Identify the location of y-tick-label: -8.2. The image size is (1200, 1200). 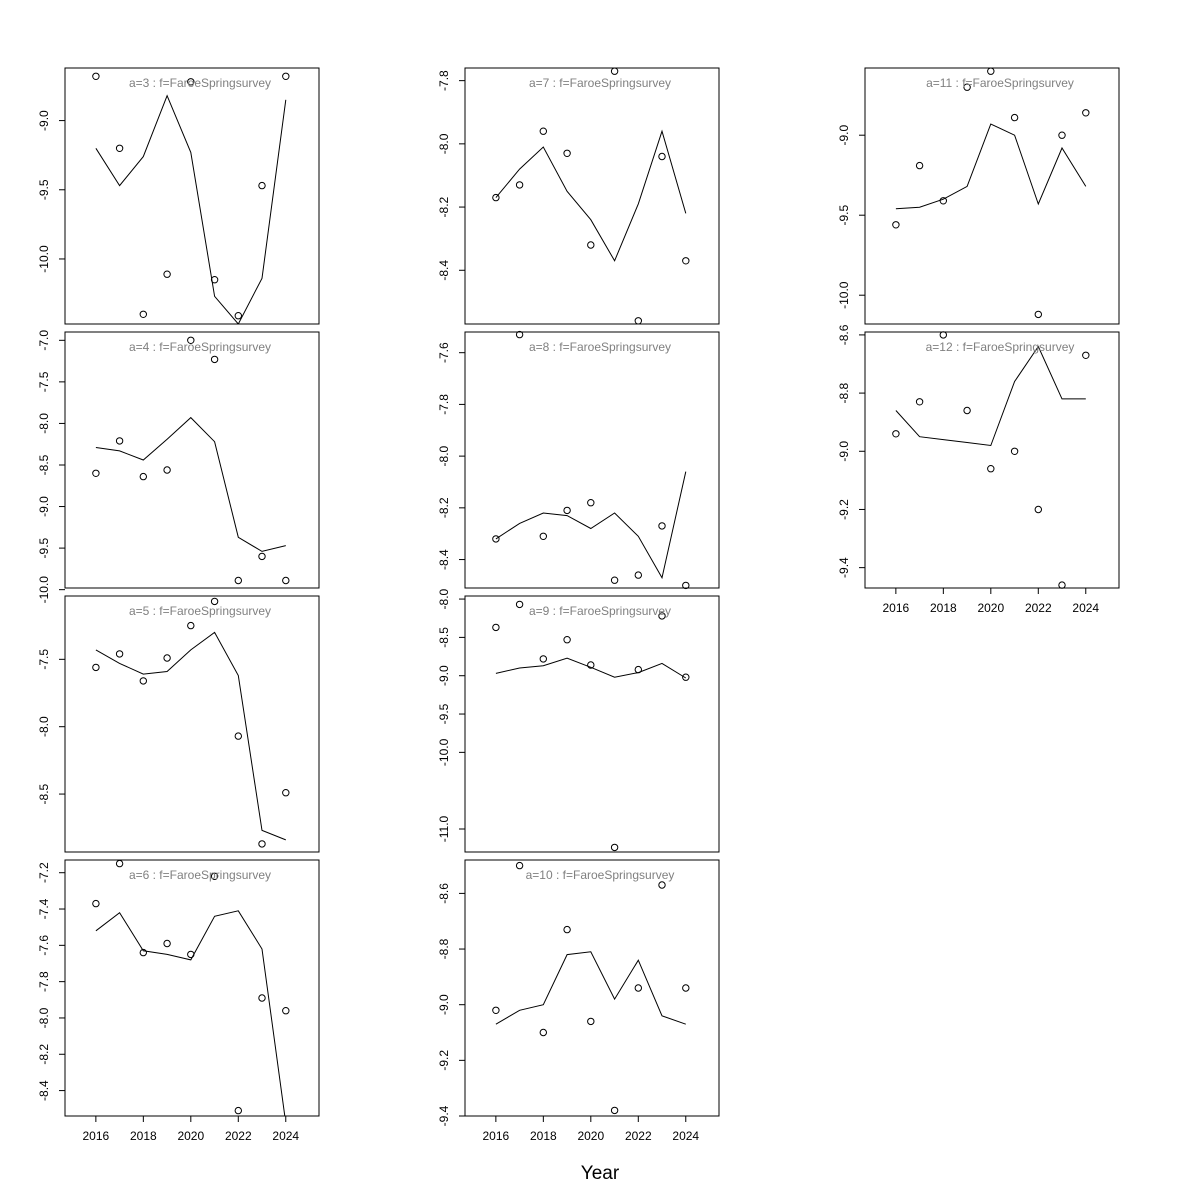
(444, 206).